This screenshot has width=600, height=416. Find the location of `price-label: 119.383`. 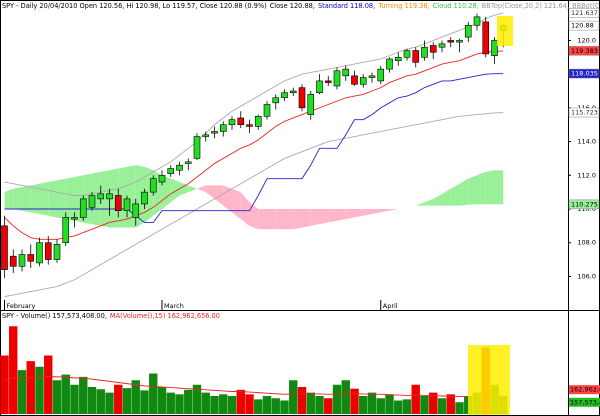

price-label: 119.383 is located at coordinates (584, 51).